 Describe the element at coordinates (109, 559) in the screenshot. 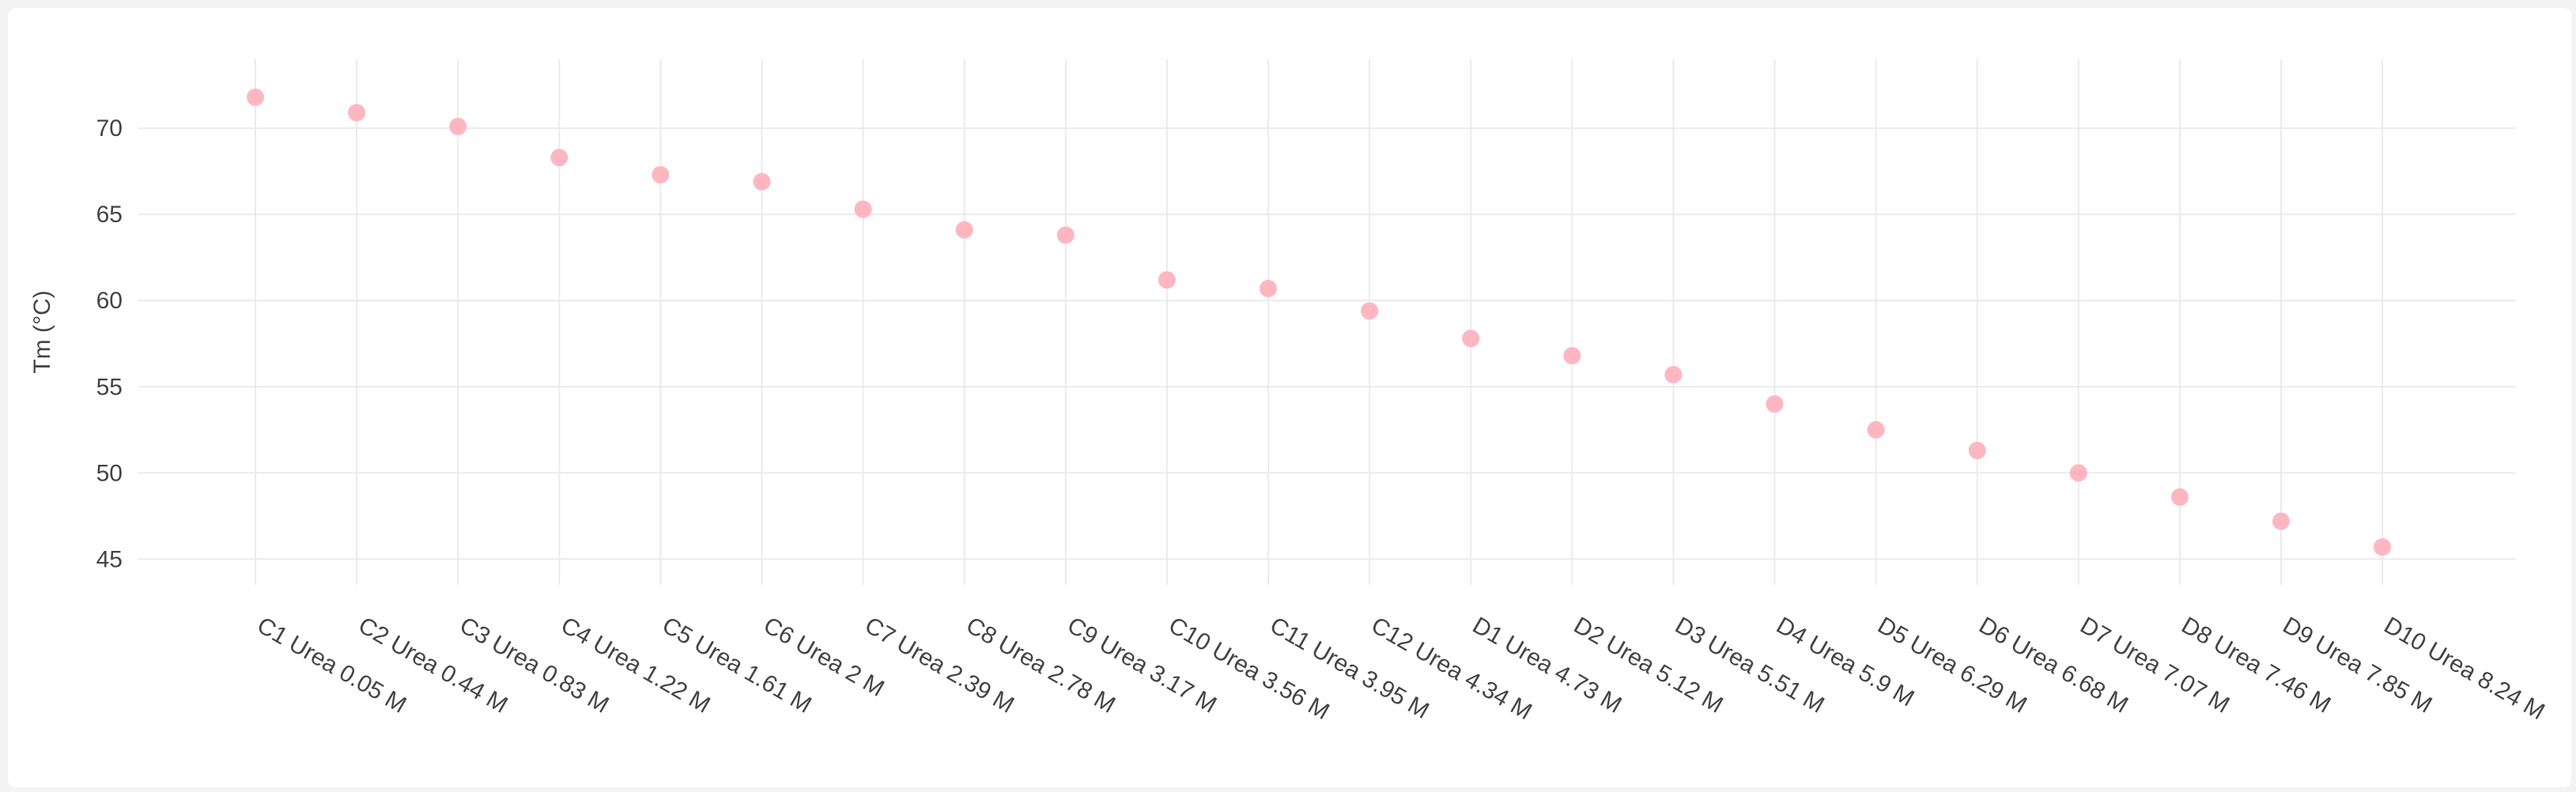

I see `y-tick-label: 45` at that location.